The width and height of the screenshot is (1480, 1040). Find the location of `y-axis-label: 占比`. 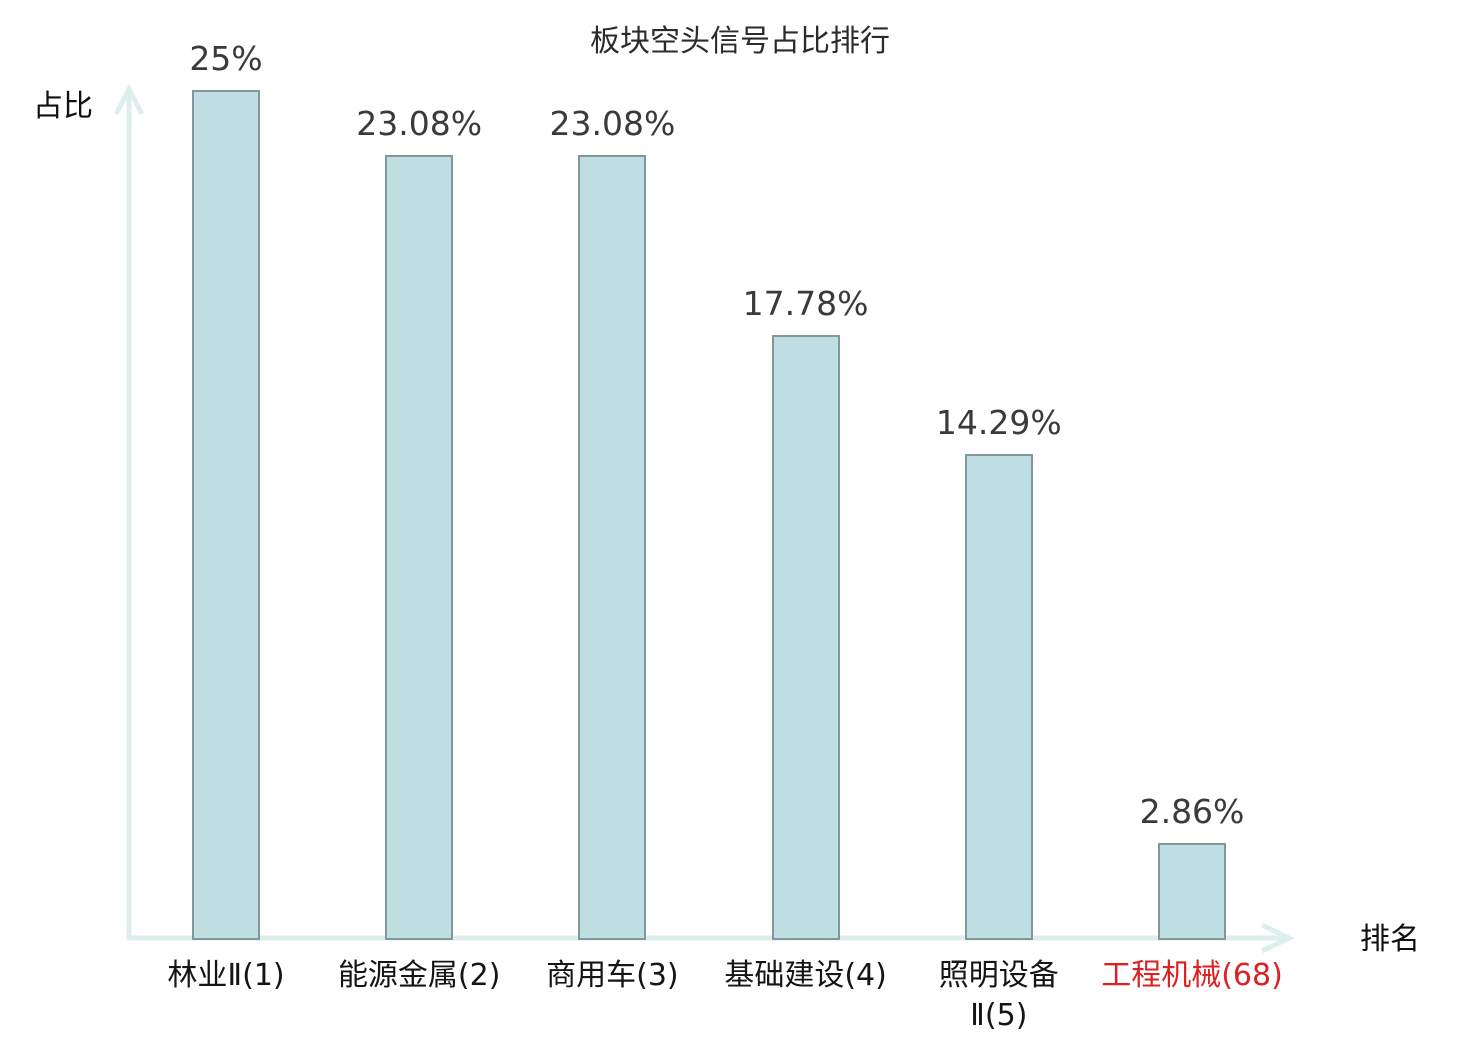

y-axis-label: 占比 is located at coordinates (63, 106).